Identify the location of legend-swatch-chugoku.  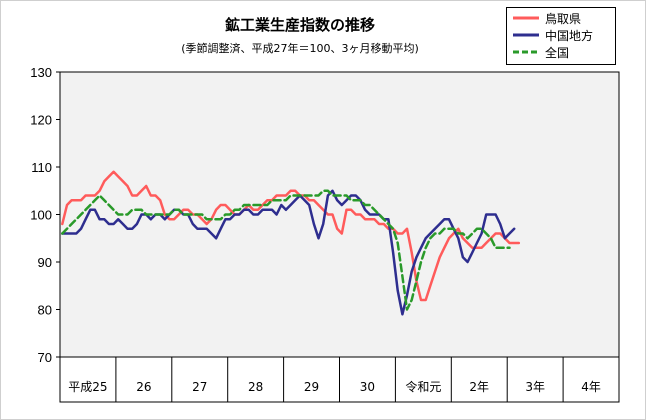
(526, 35).